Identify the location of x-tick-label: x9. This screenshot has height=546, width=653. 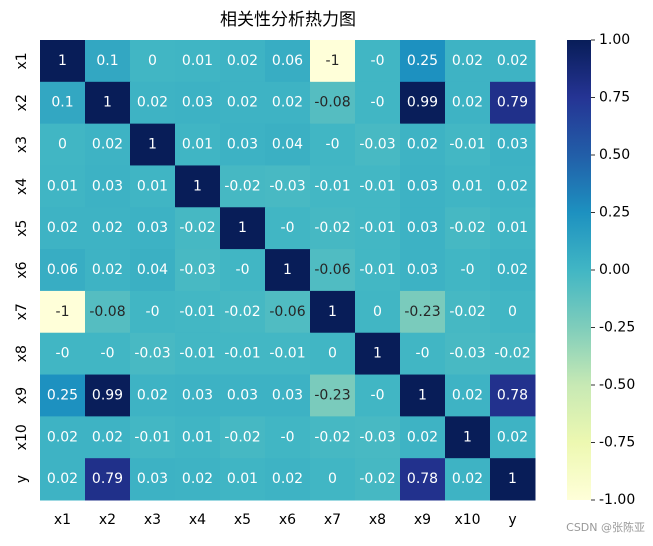
(422, 520).